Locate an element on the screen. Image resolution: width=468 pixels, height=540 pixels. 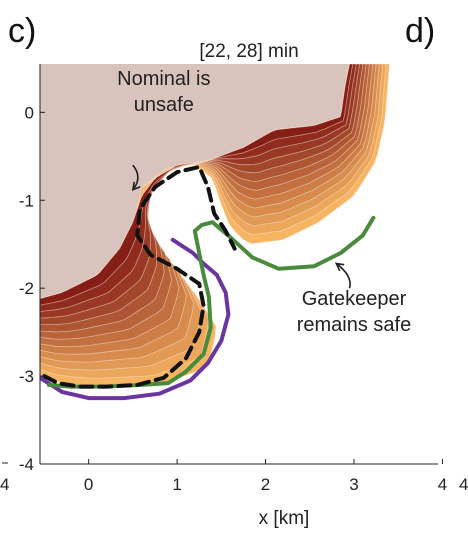
x-tick-label: 2 is located at coordinates (265, 484).